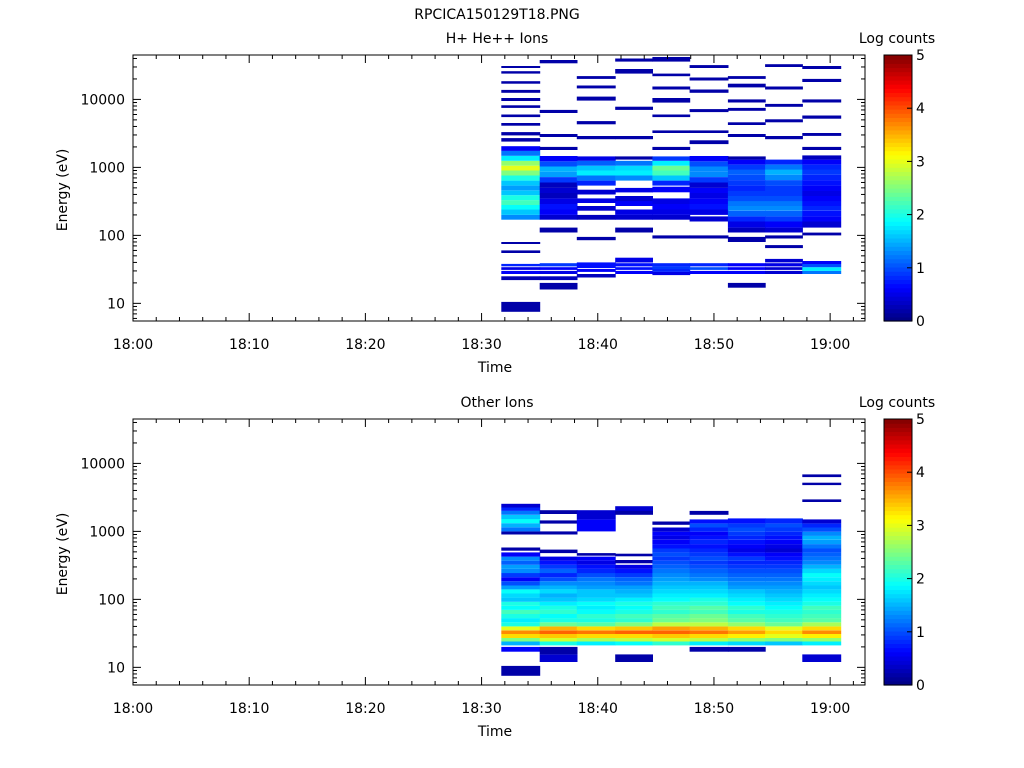  Describe the element at coordinates (714, 709) in the screenshot. I see `x-tick-label: 18:50` at that location.